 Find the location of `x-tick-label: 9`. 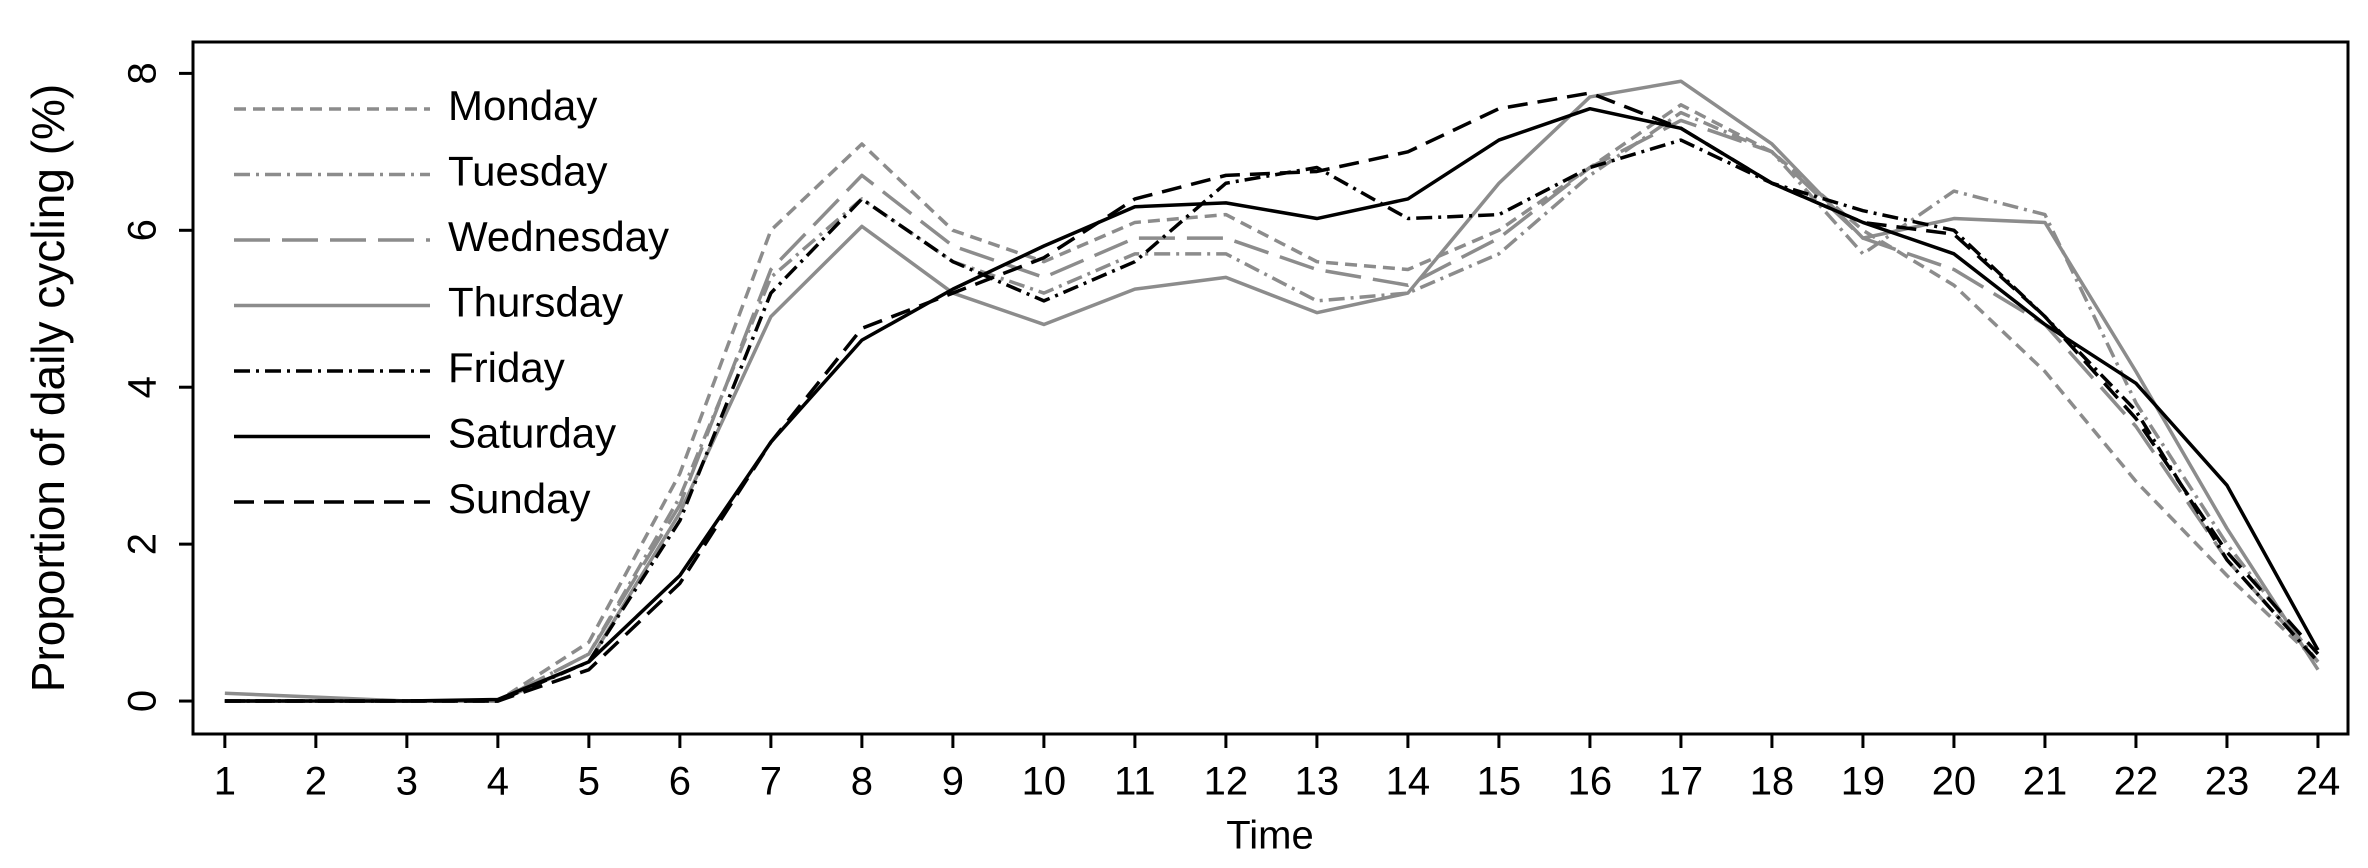

x-tick-label: 9 is located at coordinates (953, 782).